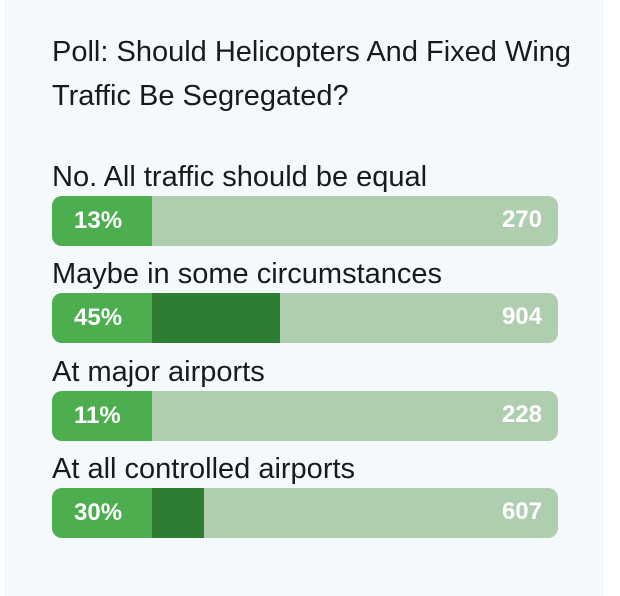 This screenshot has height=596, width=620. What do you see at coordinates (521, 316) in the screenshot?
I see `vote-count: 904` at bounding box center [521, 316].